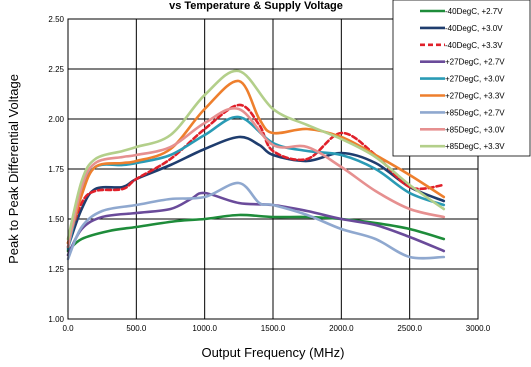  Describe the element at coordinates (56, 219) in the screenshot. I see `y-tick-label: 1.50` at that location.